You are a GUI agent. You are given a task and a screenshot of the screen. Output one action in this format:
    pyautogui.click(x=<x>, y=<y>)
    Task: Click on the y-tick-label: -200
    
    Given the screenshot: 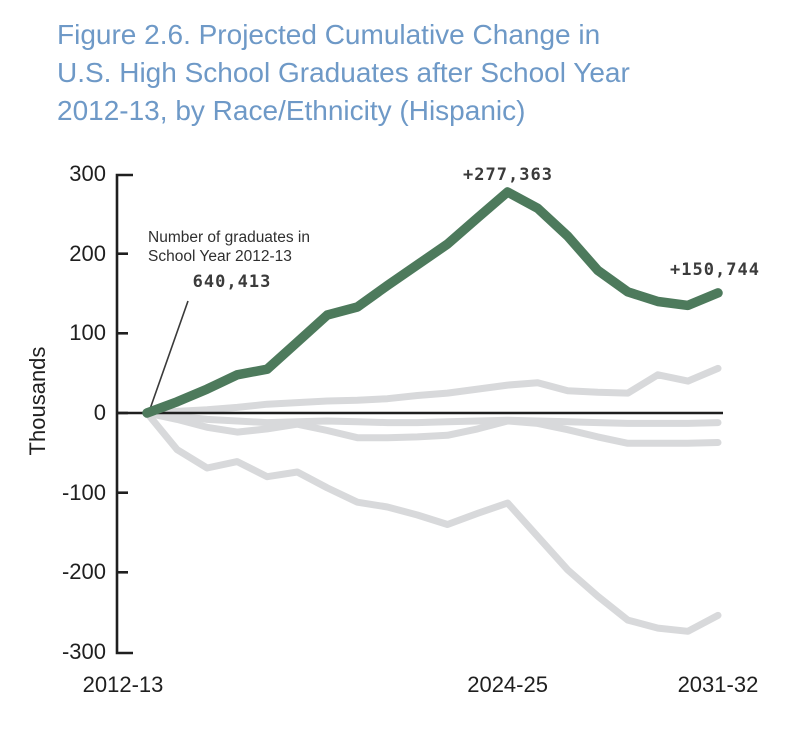 What is the action you would take?
    pyautogui.click(x=83, y=572)
    